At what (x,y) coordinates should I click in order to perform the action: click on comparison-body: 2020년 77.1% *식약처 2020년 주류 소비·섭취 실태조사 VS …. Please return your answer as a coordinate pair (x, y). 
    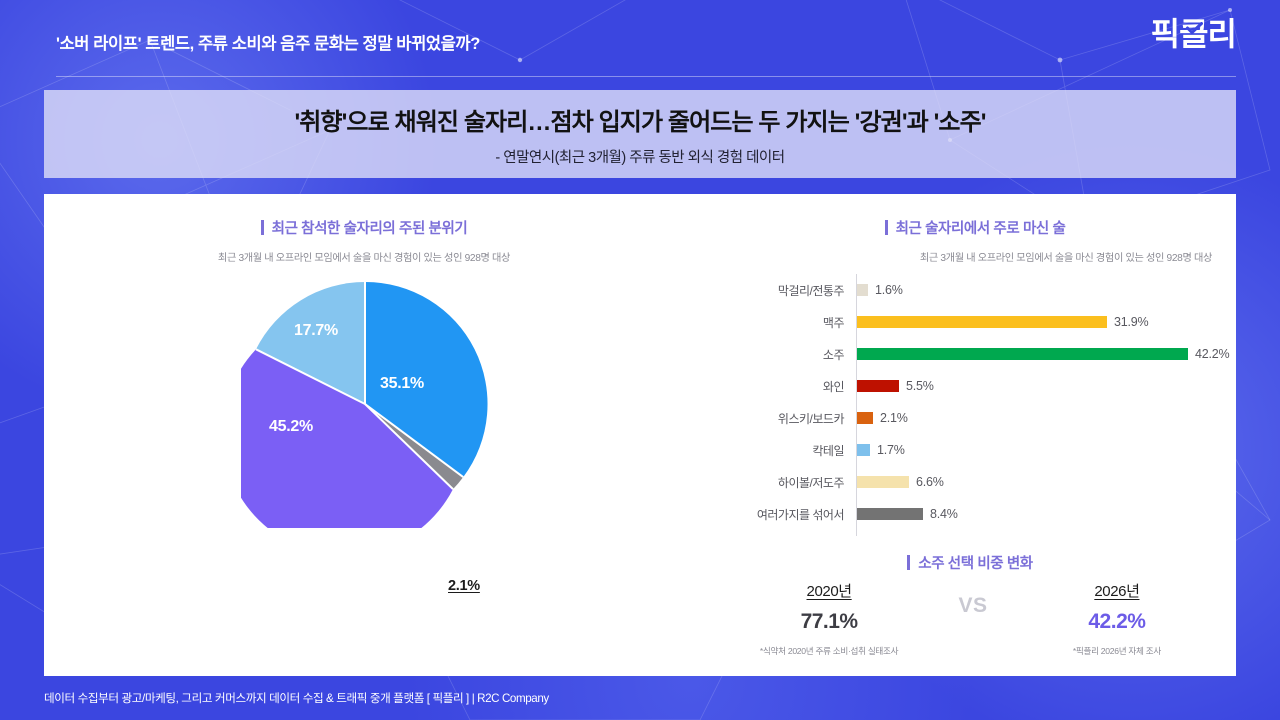
    Looking at the image, I should click on (973, 618).